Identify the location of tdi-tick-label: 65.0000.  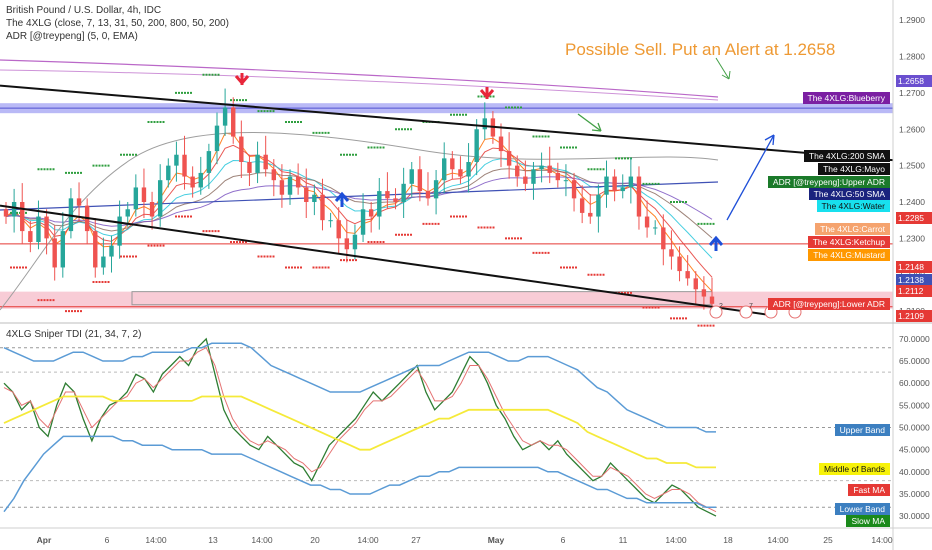
(914, 361).